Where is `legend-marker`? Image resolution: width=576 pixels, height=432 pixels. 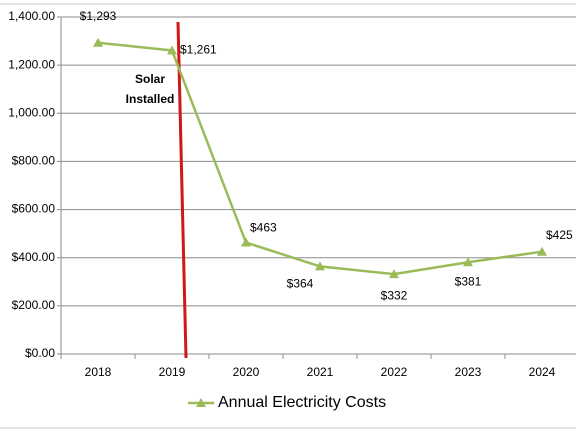
legend-marker is located at coordinates (201, 402).